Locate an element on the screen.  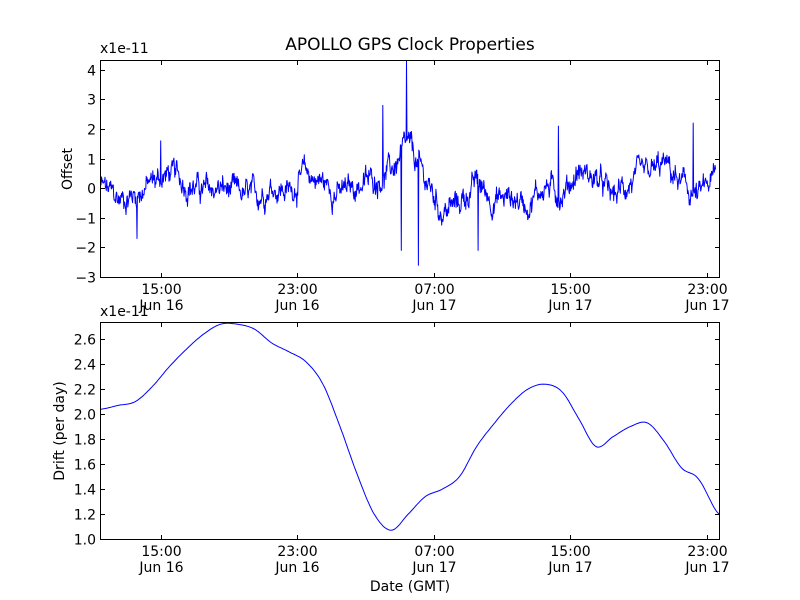
offset-scale-label: x1e-11 is located at coordinates (124, 49).